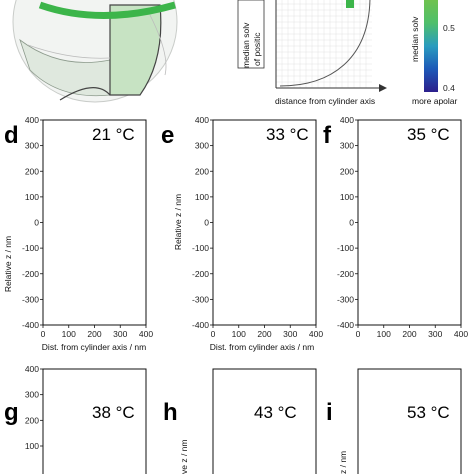 This screenshot has width=474, height=474. Describe the element at coordinates (428, 412) in the screenshot. I see `panel-temp-i: 53 °C` at that location.